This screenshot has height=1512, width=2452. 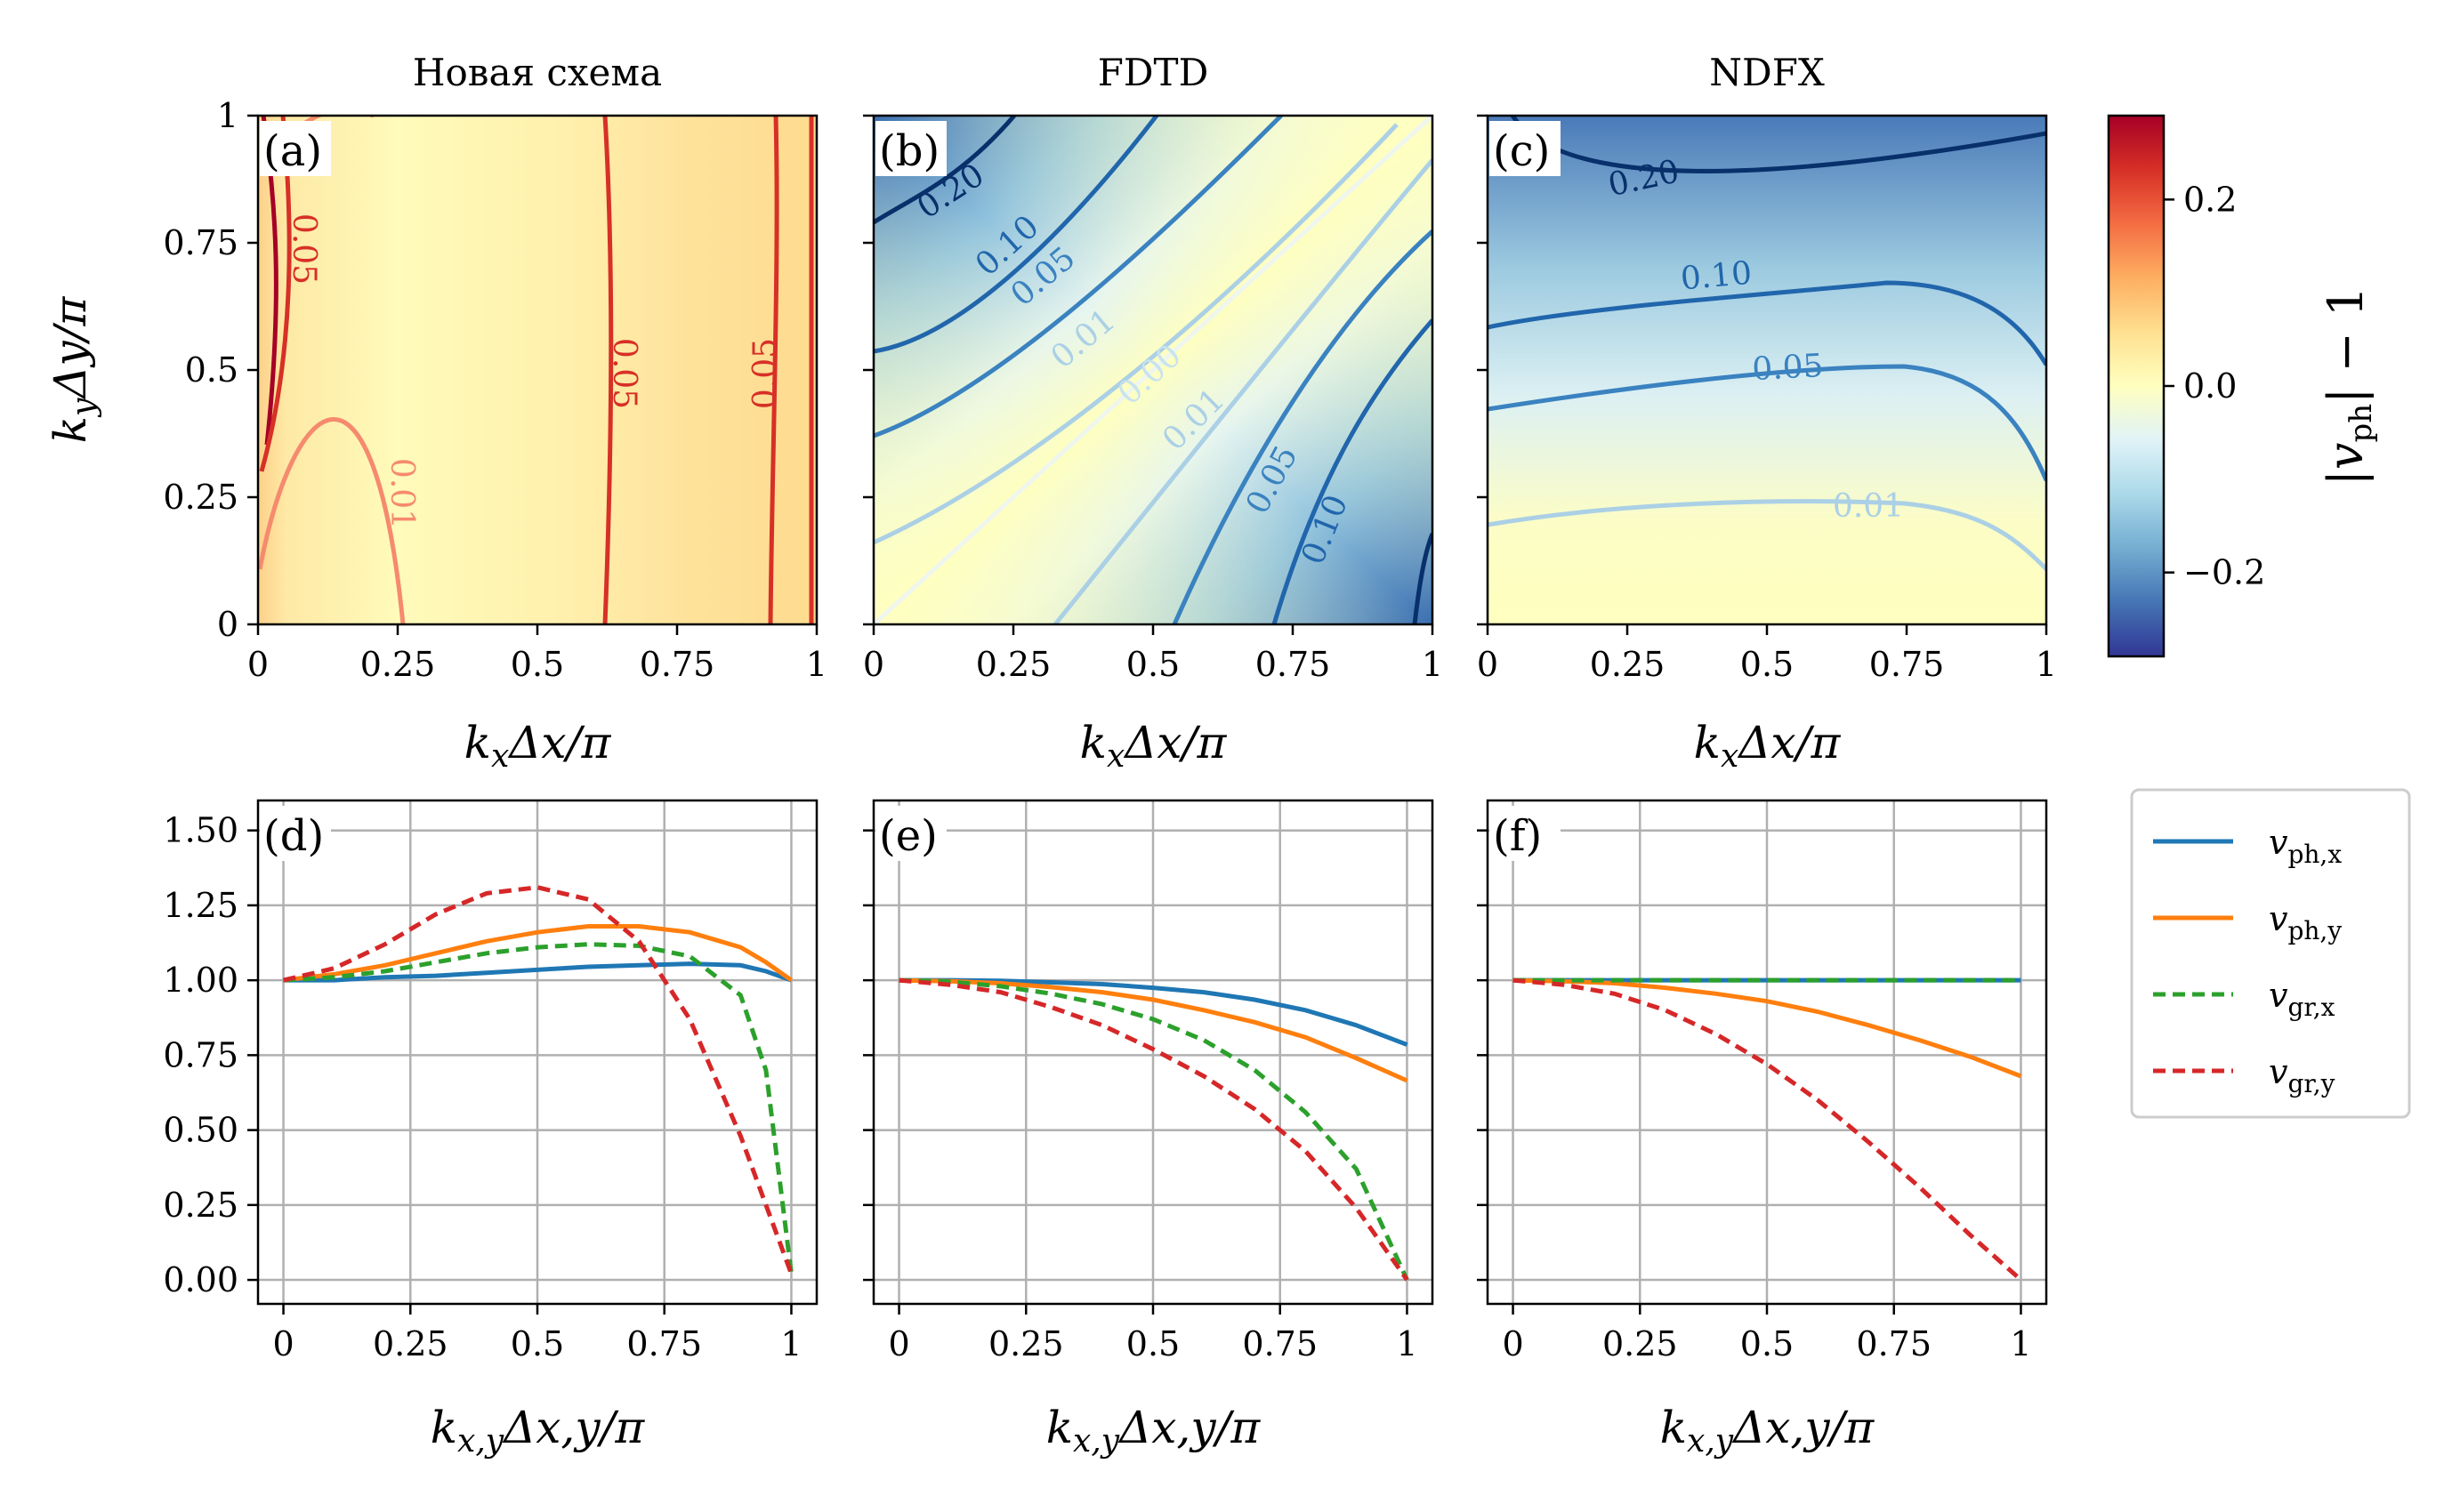 What do you see at coordinates (1521, 151) in the screenshot?
I see `panel-label-c: (c)` at bounding box center [1521, 151].